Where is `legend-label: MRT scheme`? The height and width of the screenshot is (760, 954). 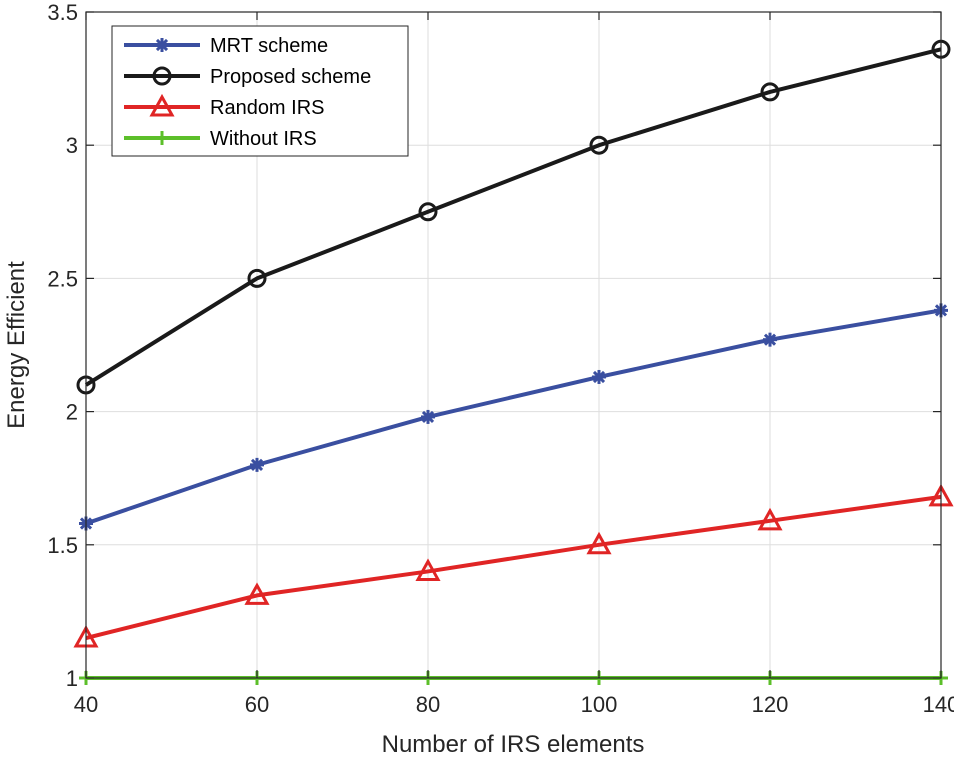
legend-label: MRT scheme is located at coordinates (269, 46).